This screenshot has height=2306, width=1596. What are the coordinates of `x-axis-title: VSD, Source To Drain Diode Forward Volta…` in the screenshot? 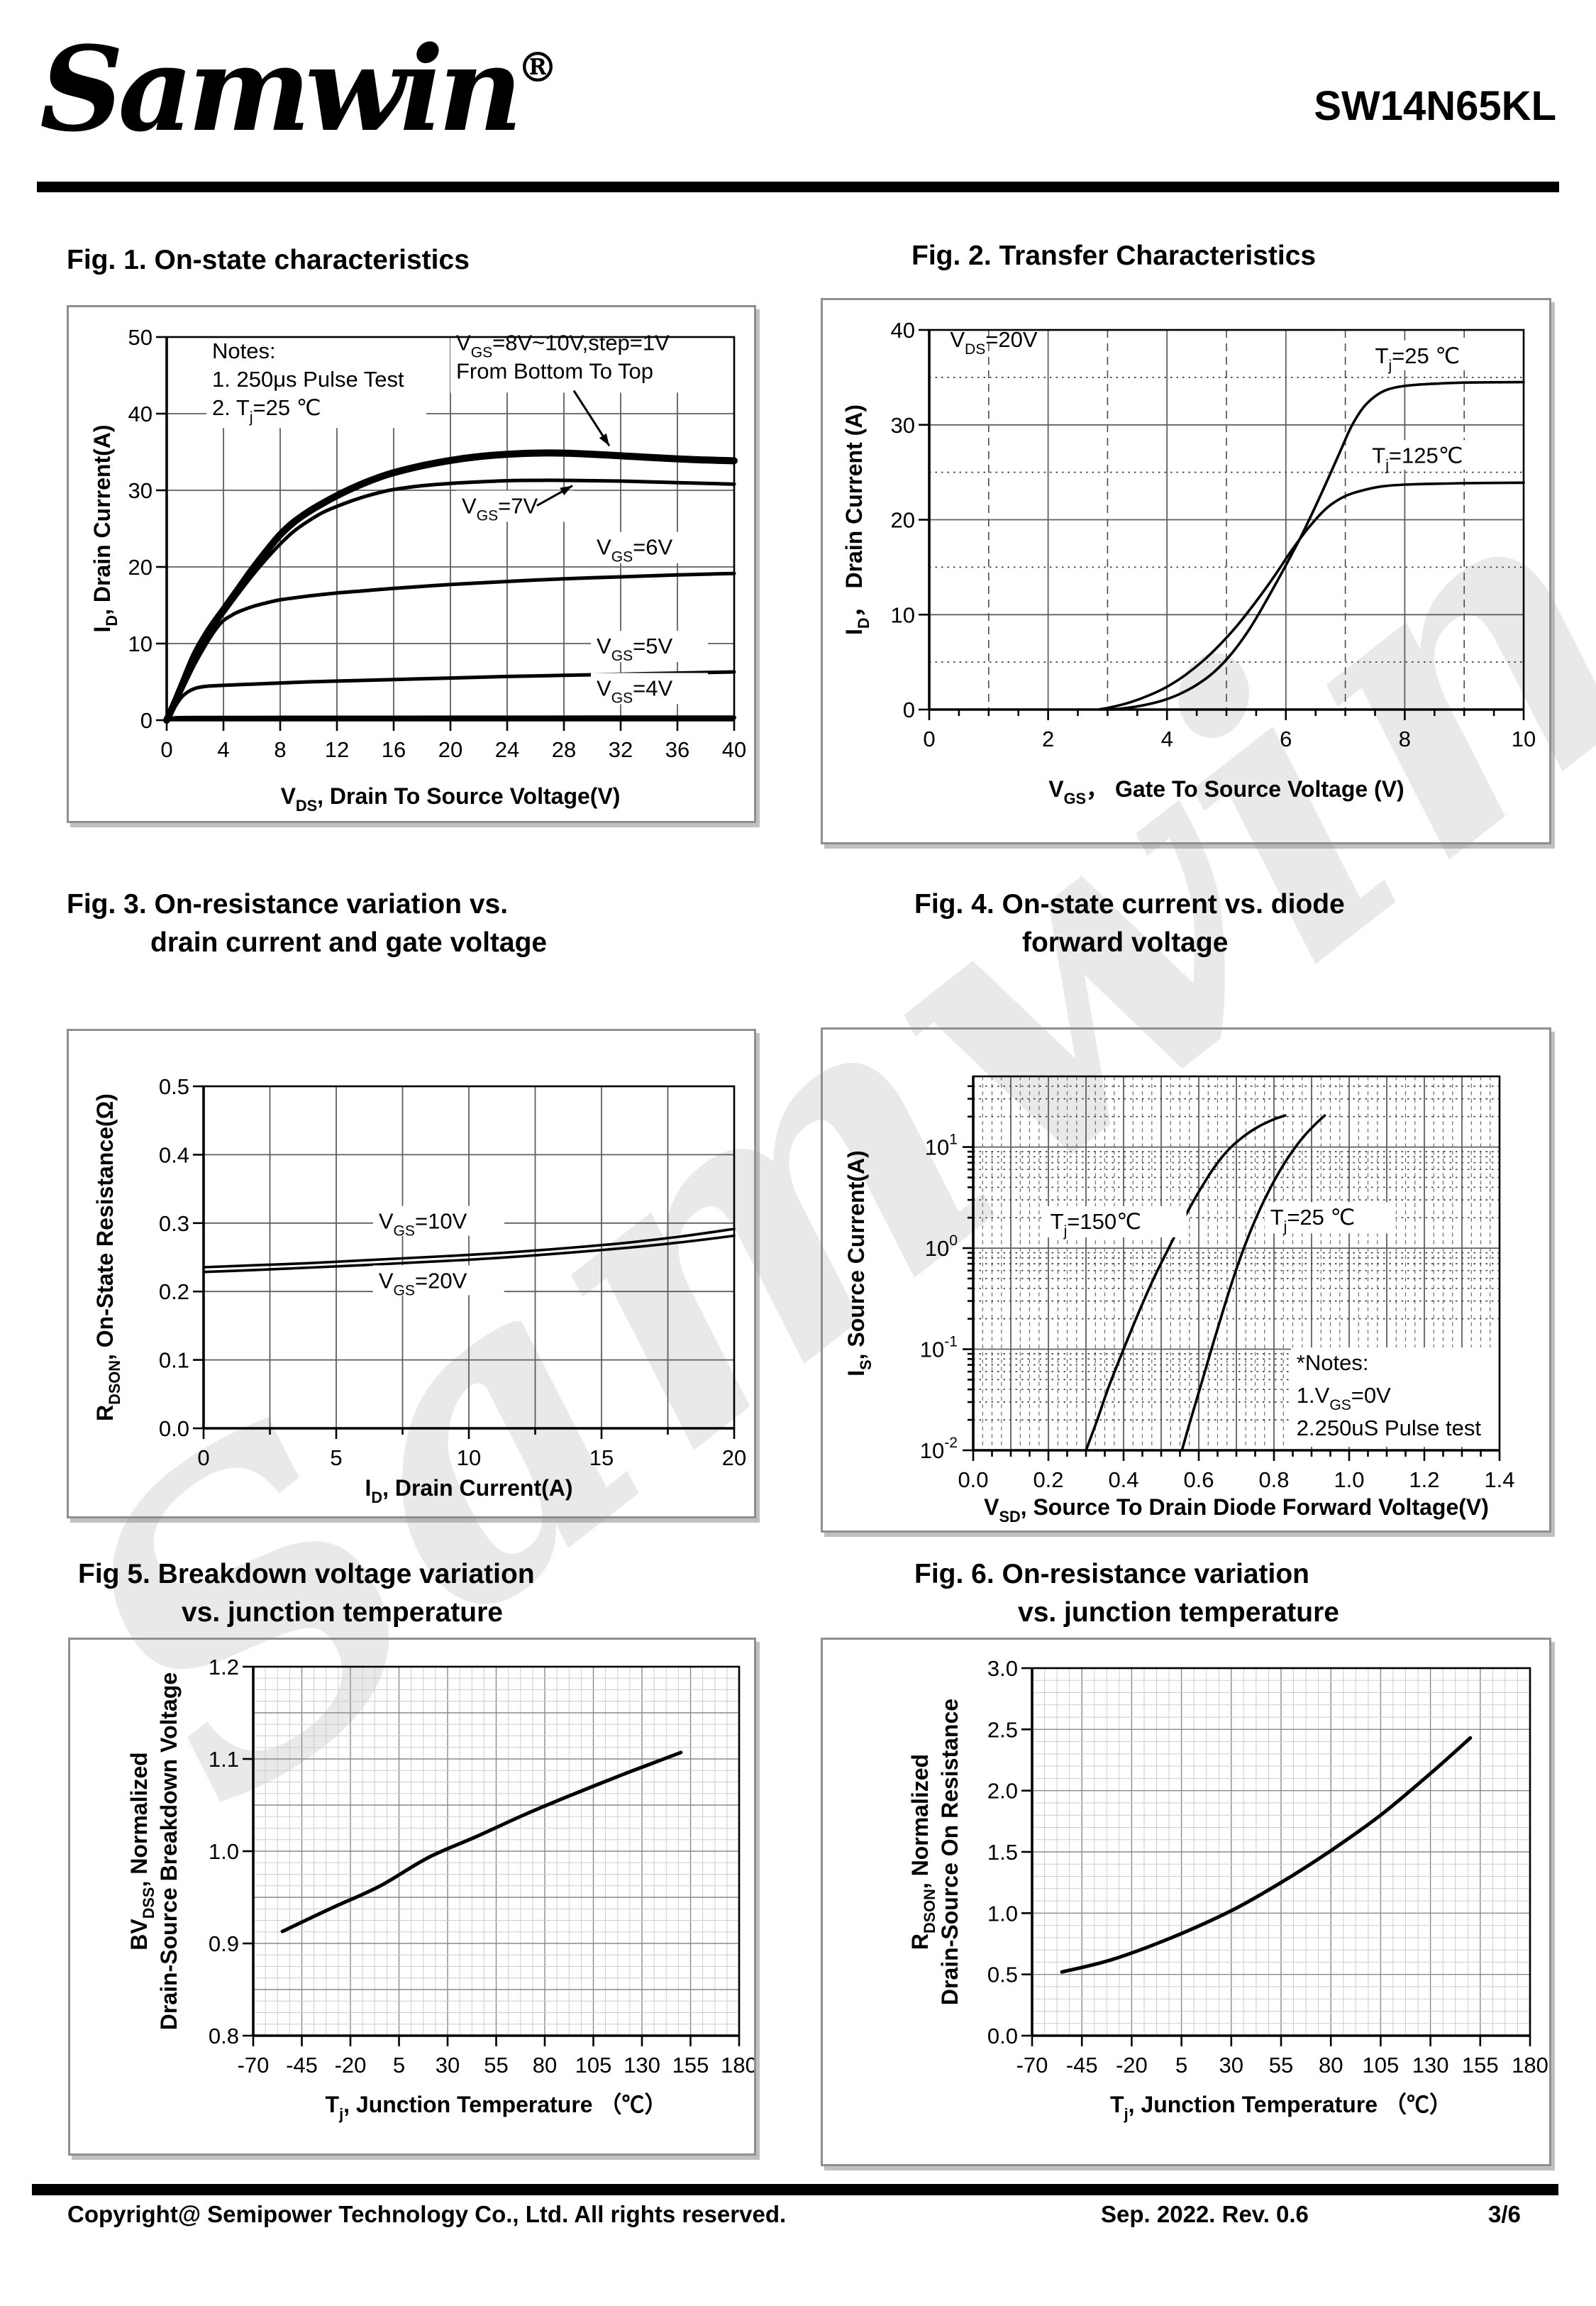 It's located at (1236, 1510).